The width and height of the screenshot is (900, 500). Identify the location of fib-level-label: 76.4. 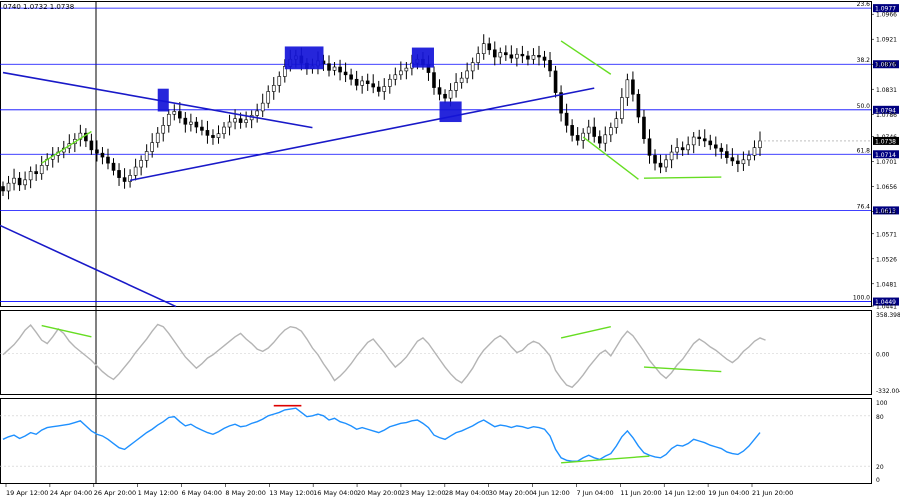
(864, 206).